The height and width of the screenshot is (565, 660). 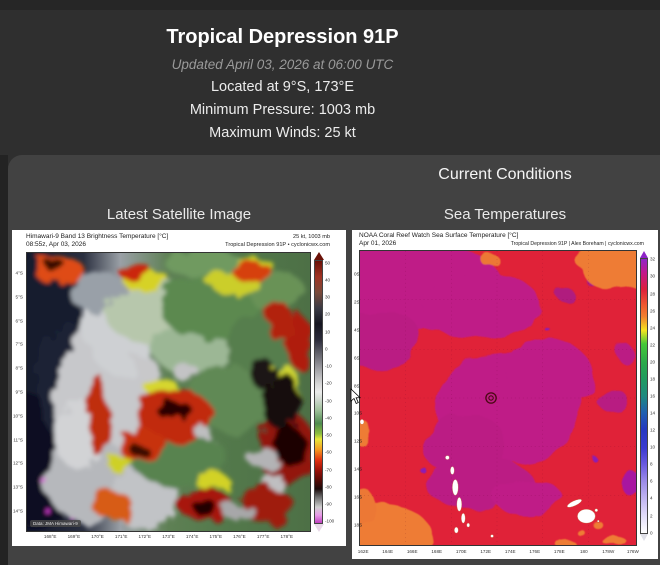 I want to click on sst-date: Apr 01, 2026, so click(x=378, y=243).